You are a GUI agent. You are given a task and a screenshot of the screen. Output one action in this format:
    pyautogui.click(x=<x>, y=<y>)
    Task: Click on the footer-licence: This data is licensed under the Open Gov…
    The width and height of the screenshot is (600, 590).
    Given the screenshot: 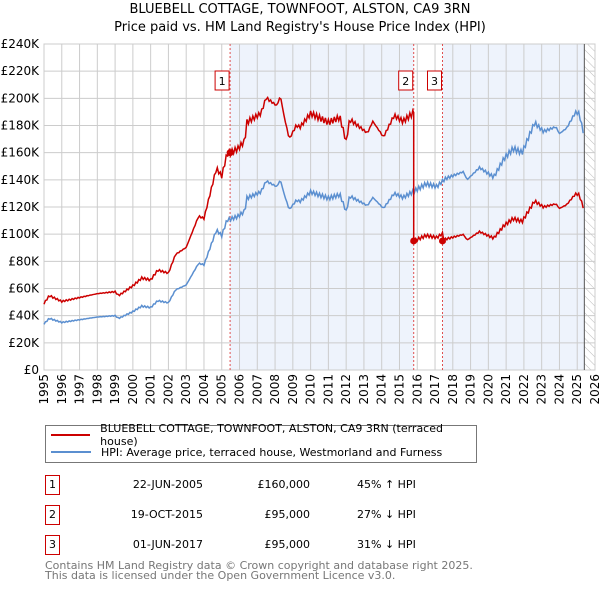 What is the action you would take?
    pyautogui.click(x=220, y=575)
    